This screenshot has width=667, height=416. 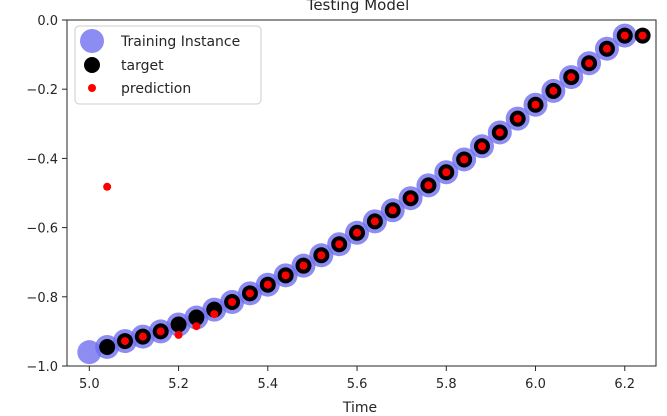 What do you see at coordinates (624, 384) in the screenshot?
I see `x-tick-label: 6.2` at bounding box center [624, 384].